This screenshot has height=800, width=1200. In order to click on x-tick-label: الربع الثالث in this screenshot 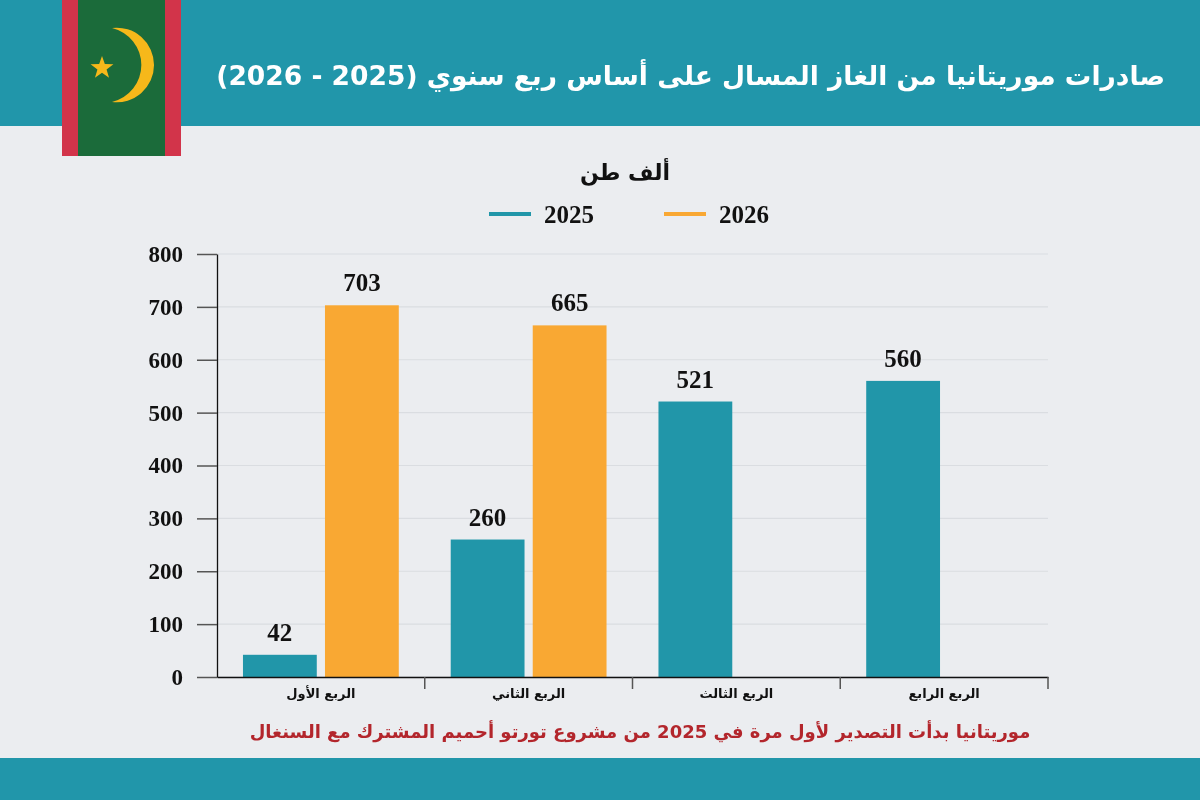, I will do `click(736, 694)`.